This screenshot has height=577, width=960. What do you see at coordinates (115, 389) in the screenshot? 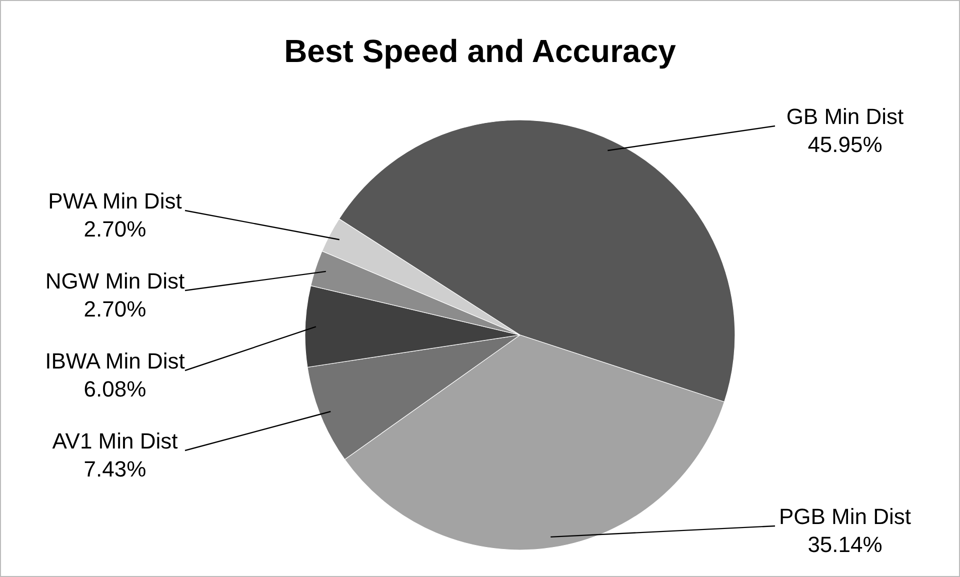
I see `data-label: 6.08%` at bounding box center [115, 389].